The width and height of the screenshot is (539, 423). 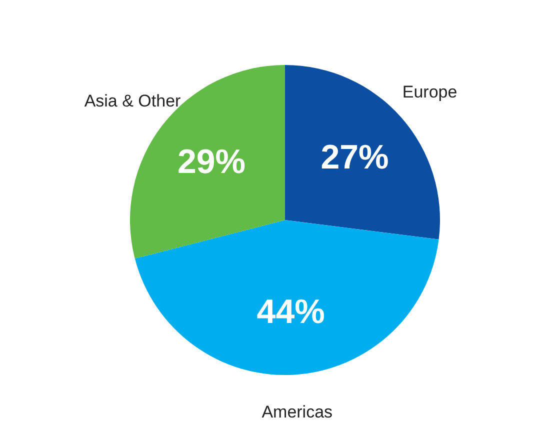 What do you see at coordinates (133, 101) in the screenshot?
I see `slice-label: Asia & Other` at bounding box center [133, 101].